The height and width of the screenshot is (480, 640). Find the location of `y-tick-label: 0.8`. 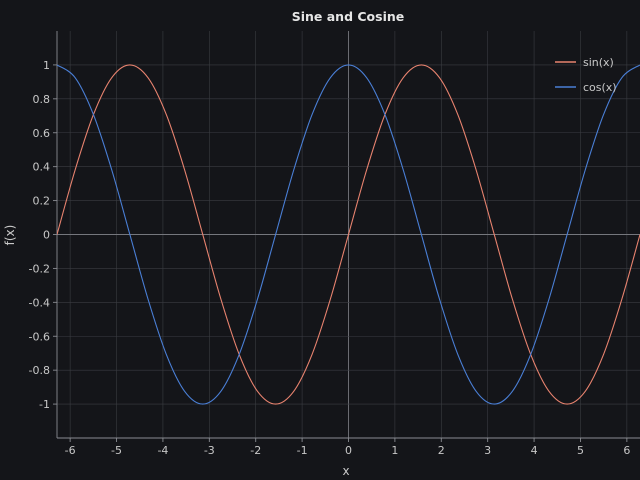

y-tick-label: 0.8 is located at coordinates (42, 99).